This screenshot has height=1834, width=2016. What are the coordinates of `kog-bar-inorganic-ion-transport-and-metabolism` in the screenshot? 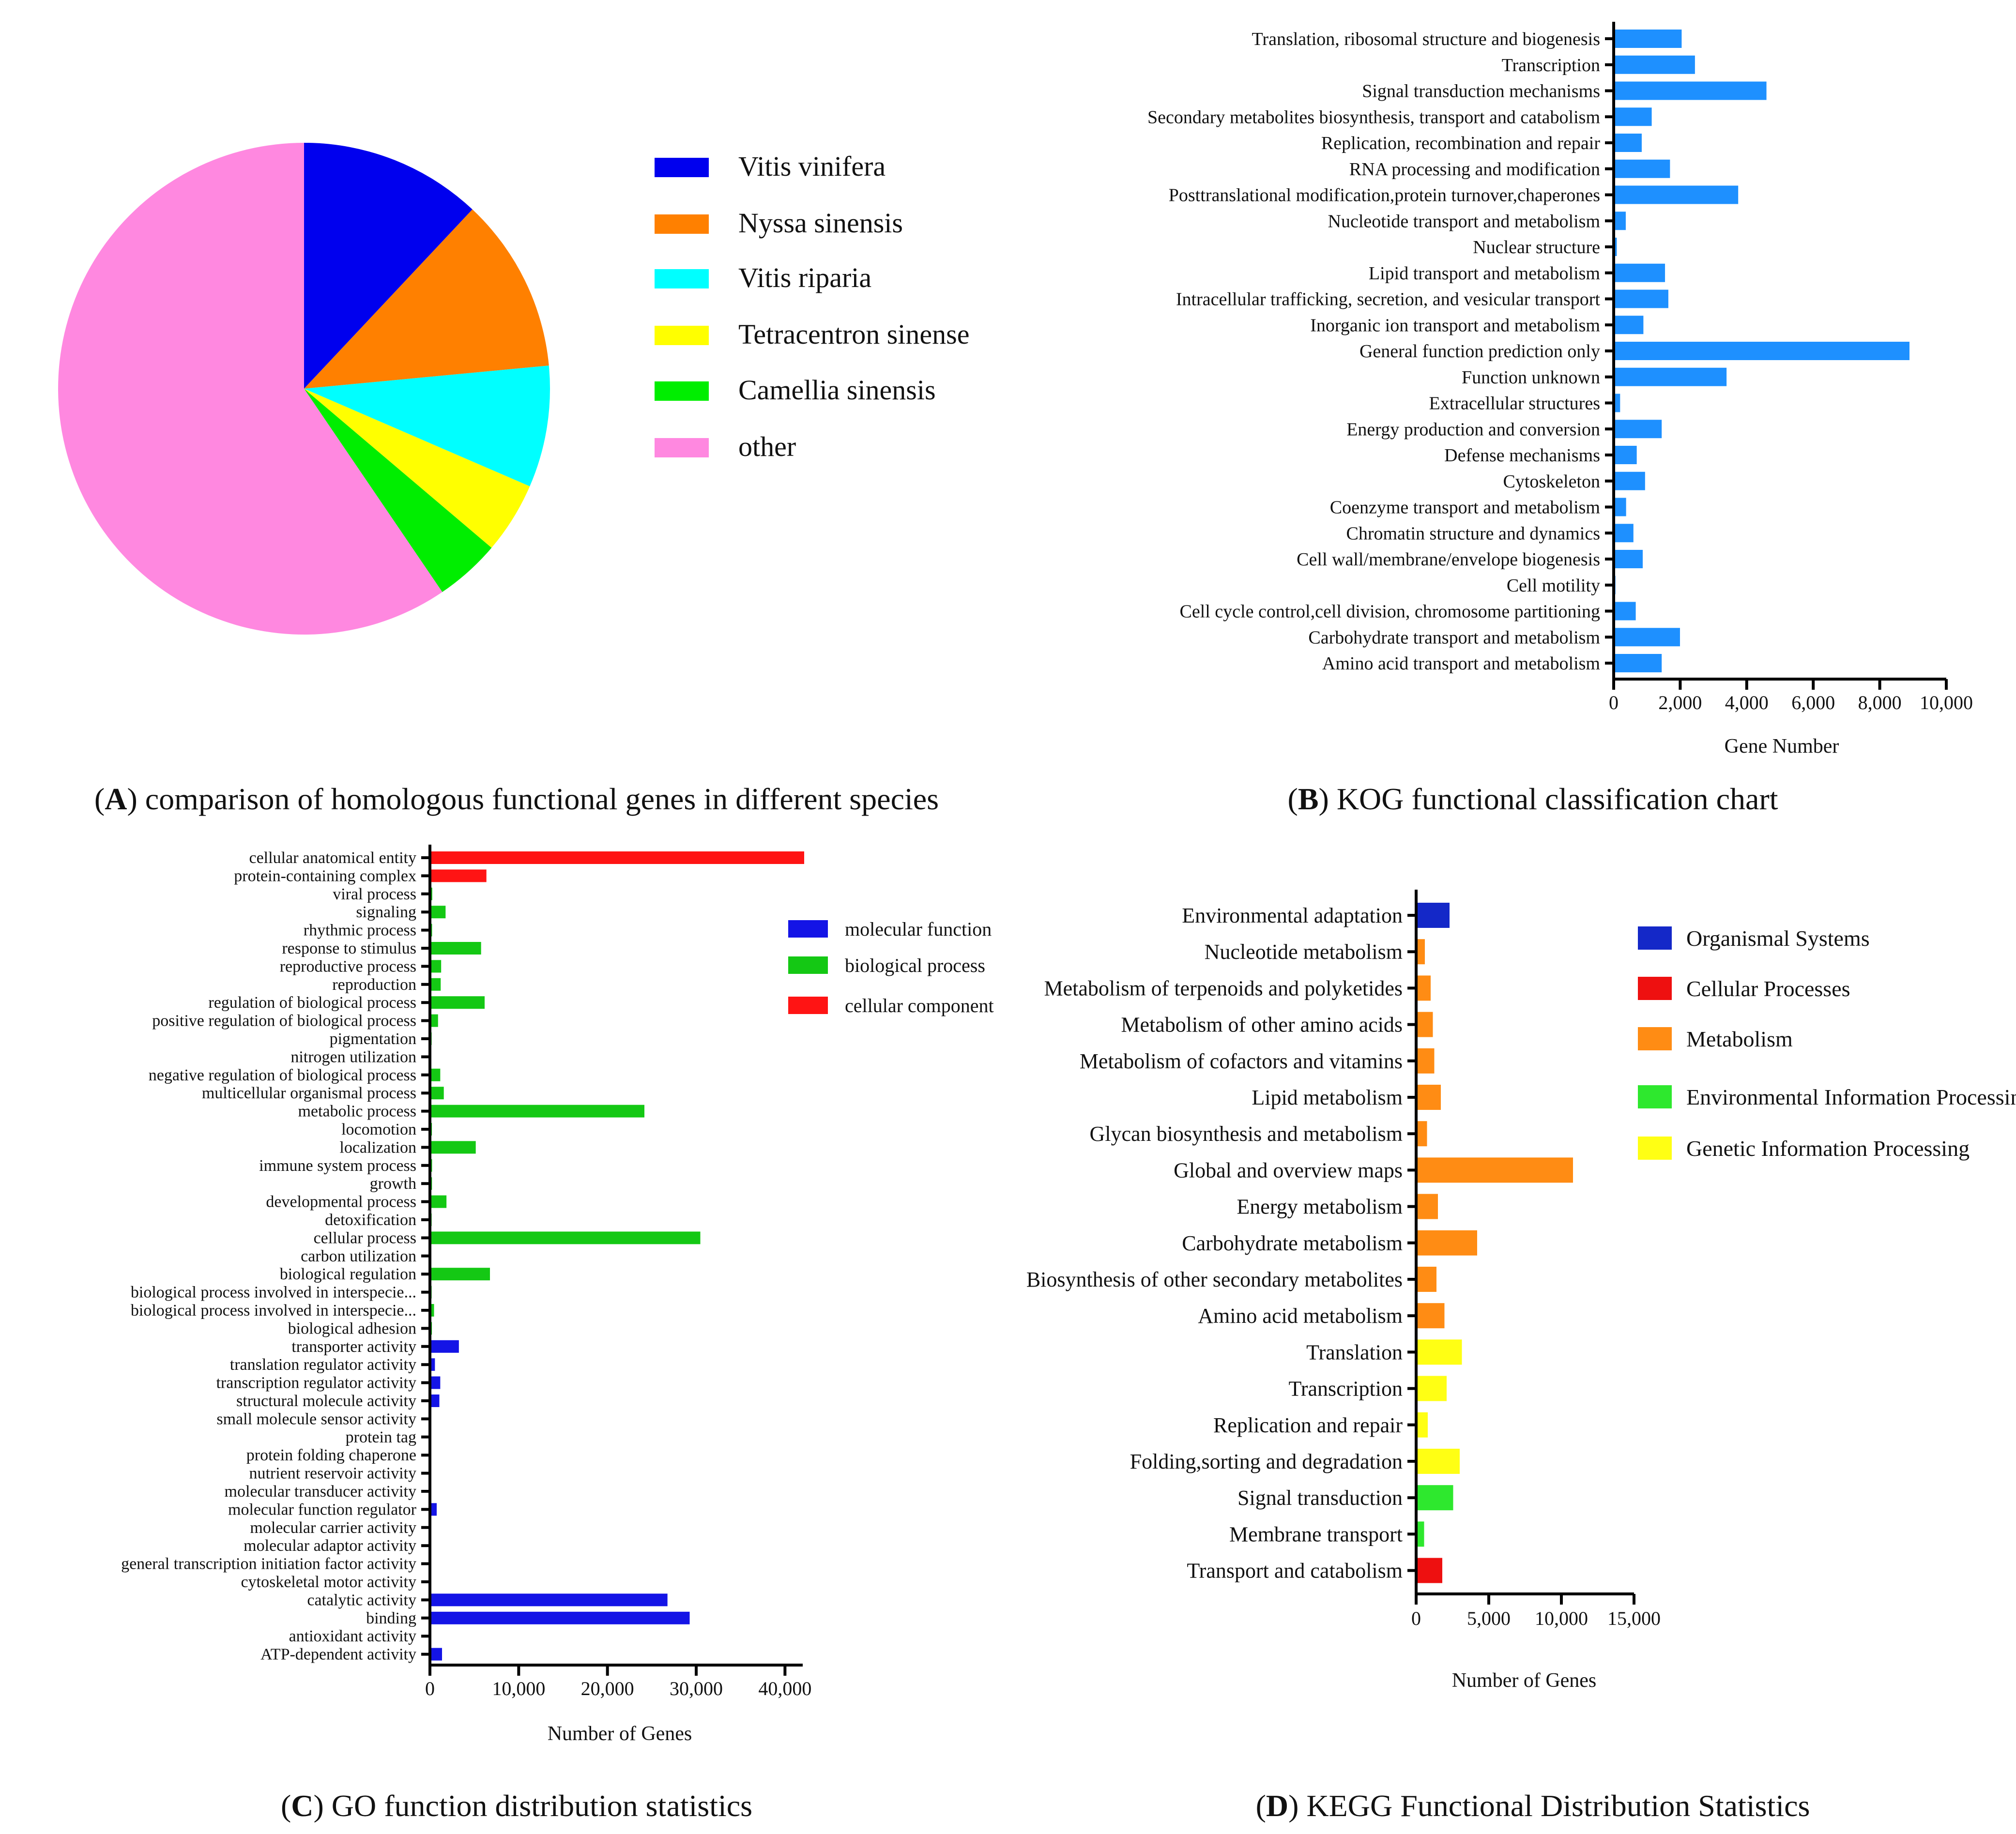 It's located at (1630, 325).